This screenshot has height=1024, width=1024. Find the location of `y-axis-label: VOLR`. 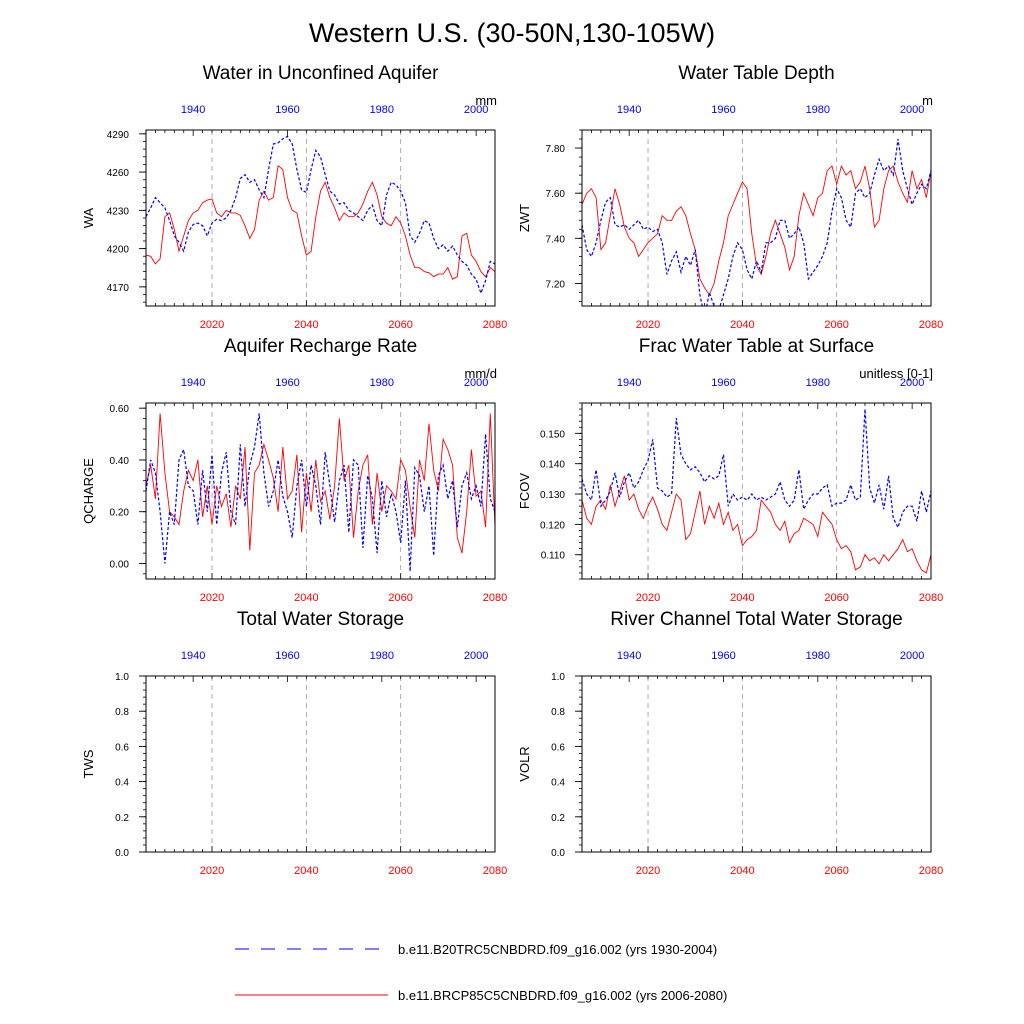

y-axis-label: VOLR is located at coordinates (524, 763).